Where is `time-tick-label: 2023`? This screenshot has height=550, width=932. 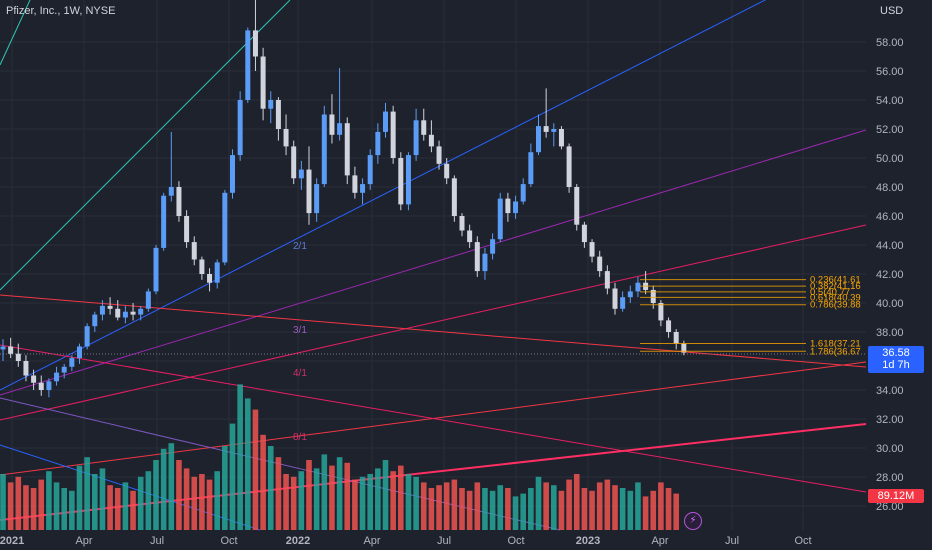
time-tick-label: 2023 is located at coordinates (588, 541).